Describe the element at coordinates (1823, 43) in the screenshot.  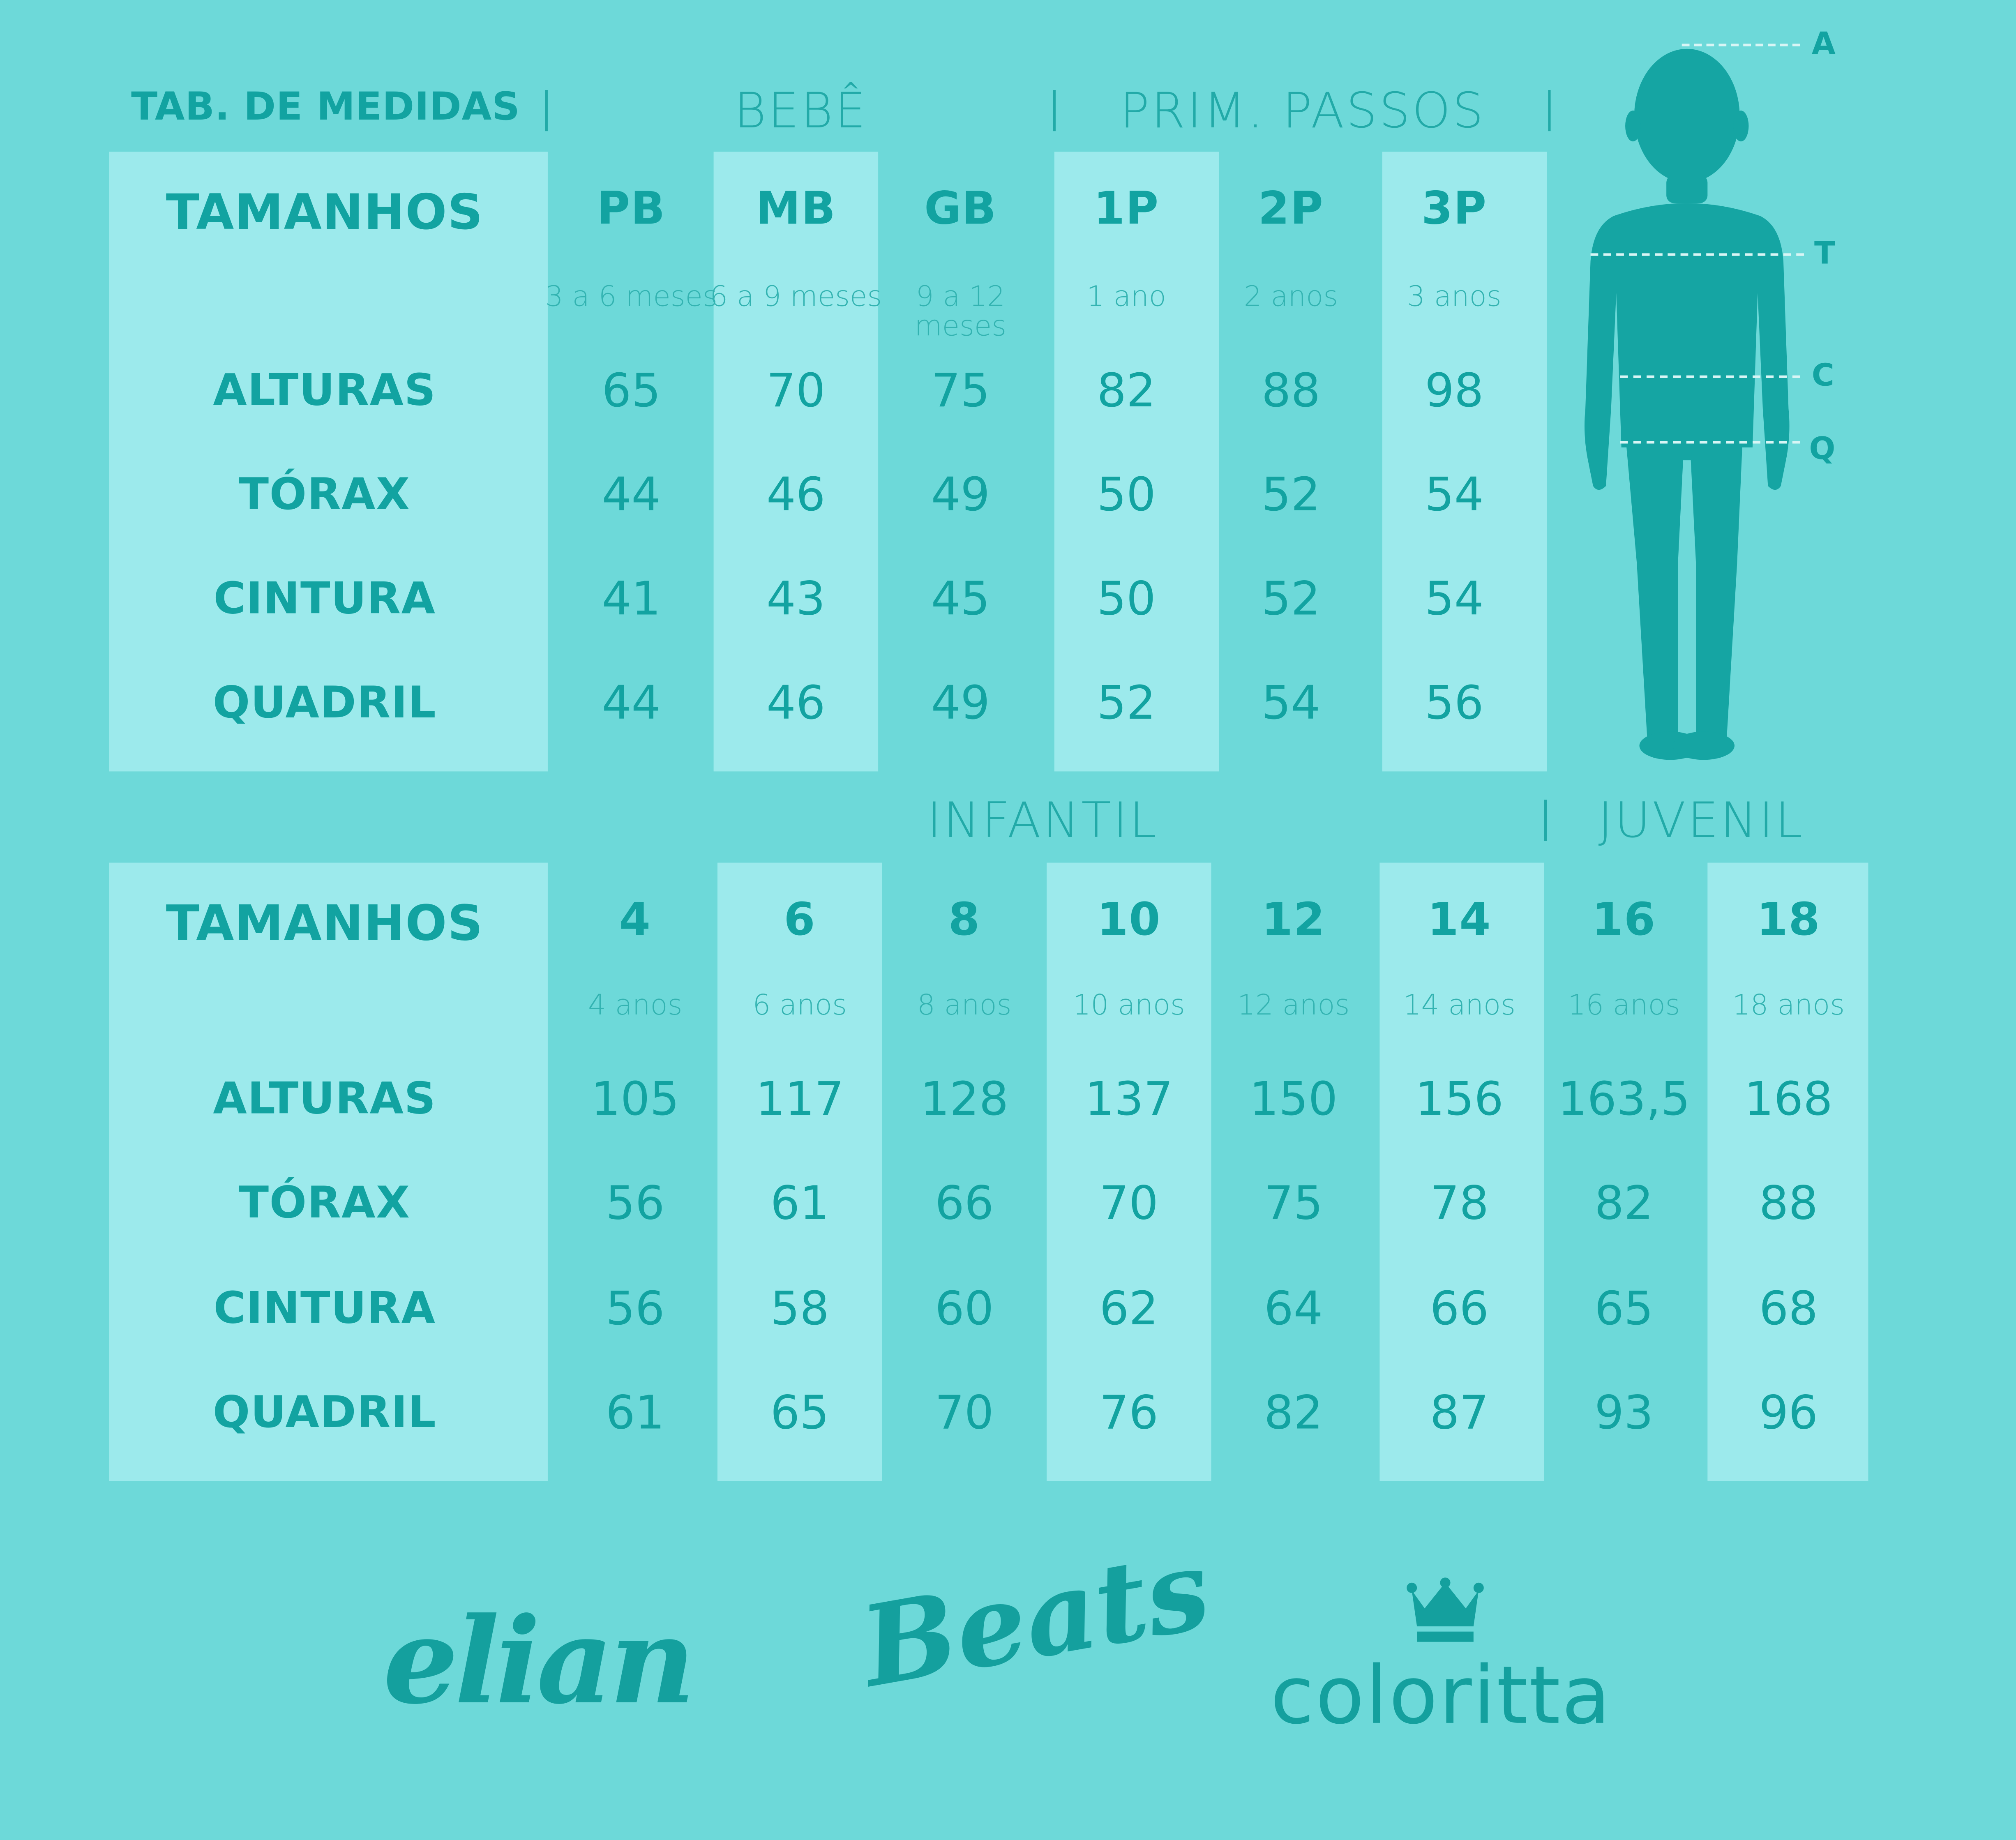
I see `measure-label-a: A` at that location.